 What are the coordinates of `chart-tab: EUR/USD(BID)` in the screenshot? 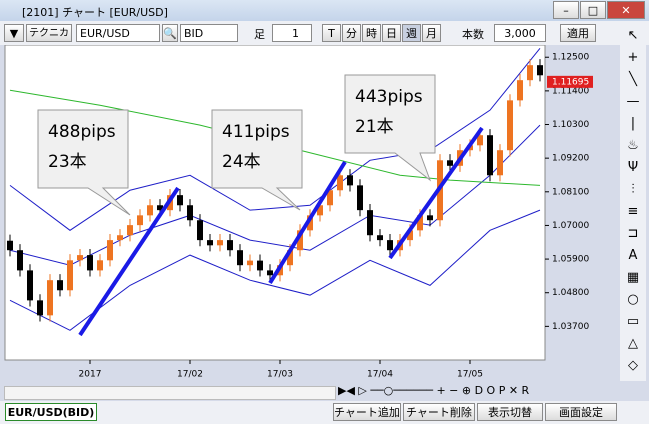 It's located at (51, 412).